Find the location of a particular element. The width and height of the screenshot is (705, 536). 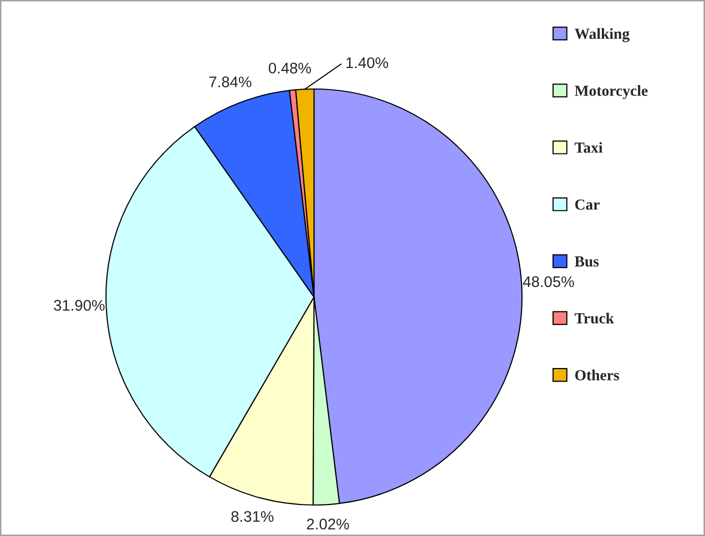

legend-label: Motorcycle is located at coordinates (611, 92).